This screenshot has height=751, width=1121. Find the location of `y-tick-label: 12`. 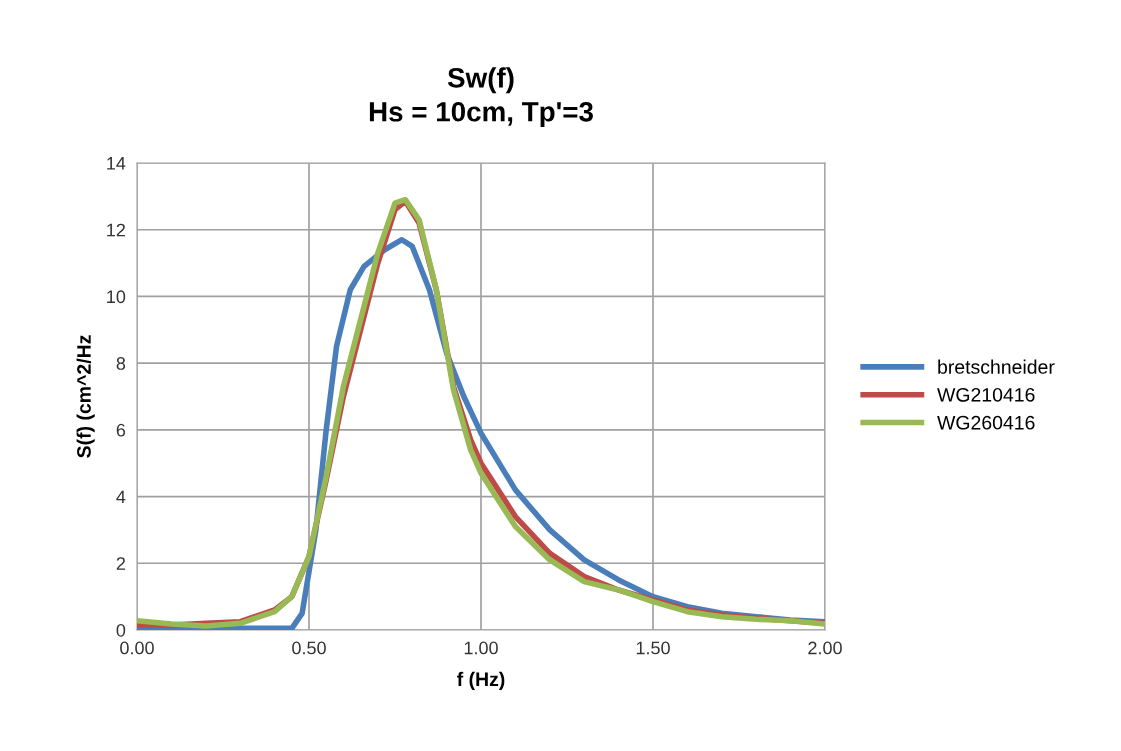

y-tick-label: 12 is located at coordinates (116, 230).